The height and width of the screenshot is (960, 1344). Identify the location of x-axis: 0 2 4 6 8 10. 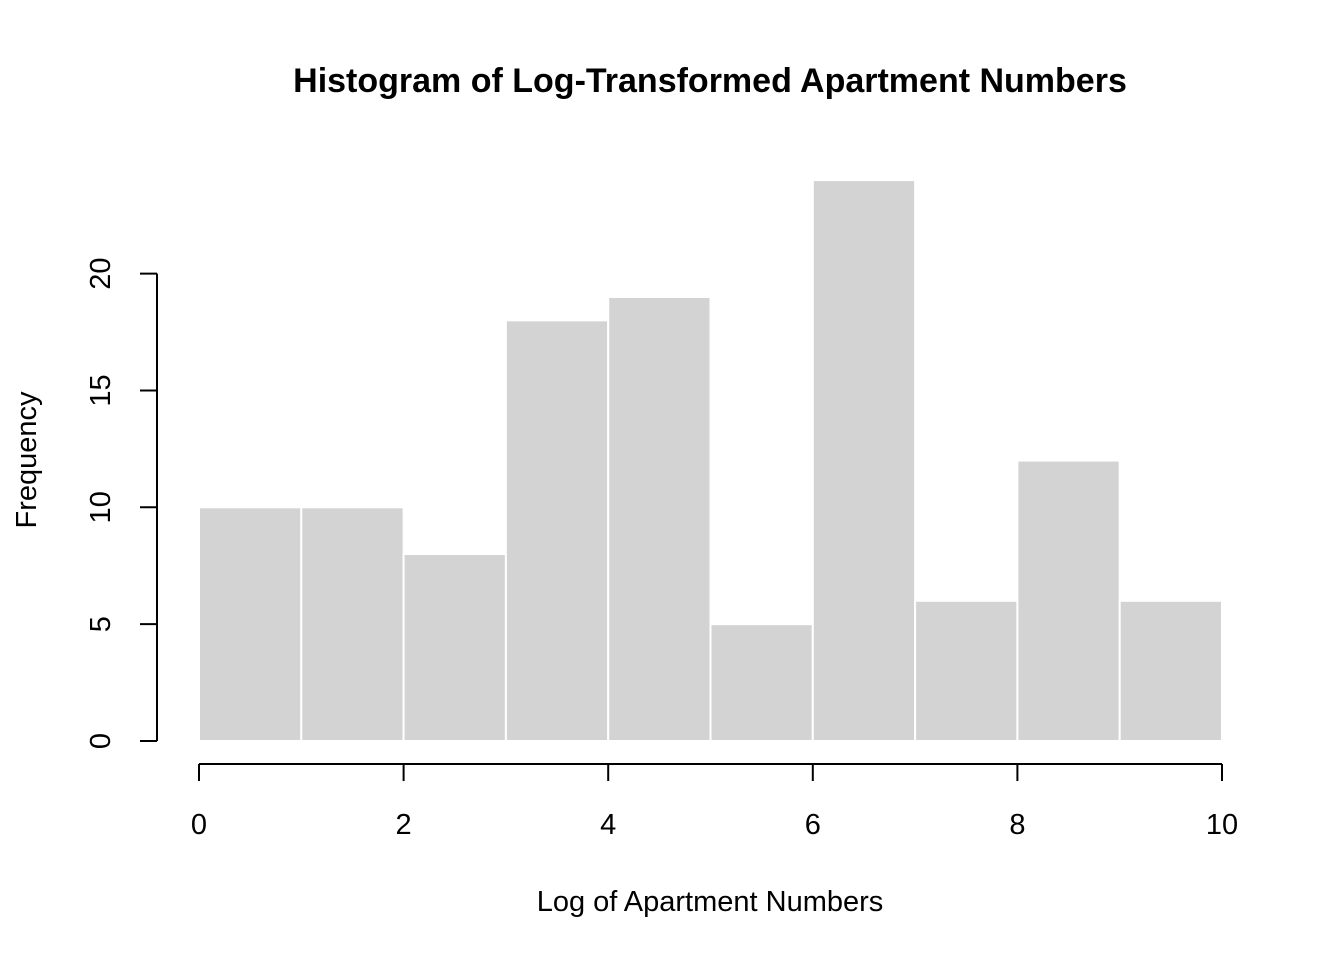
(714, 802).